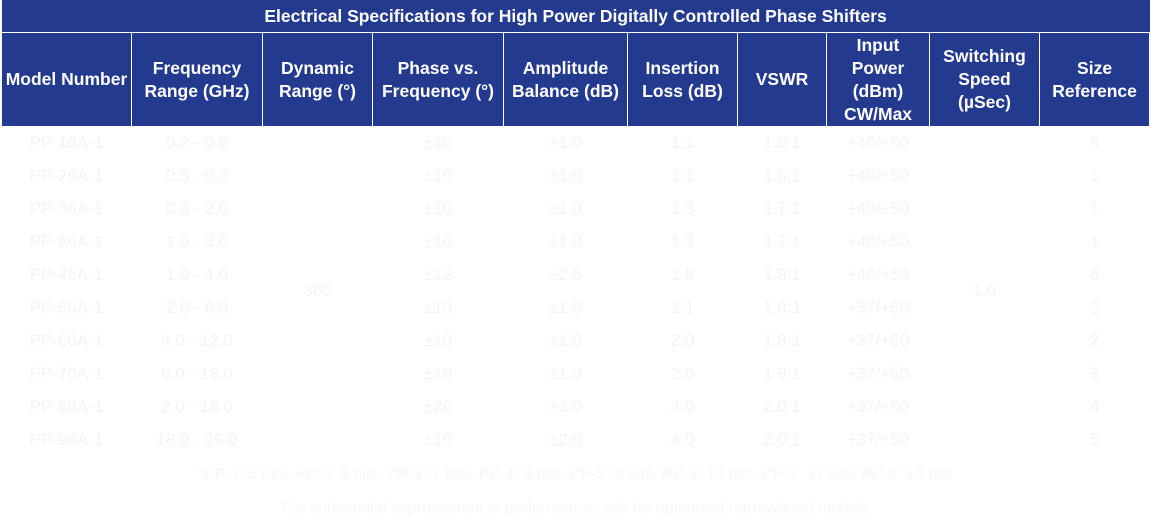 The height and width of the screenshot is (528, 1151). Describe the element at coordinates (1094, 274) in the screenshot. I see `cell-size: 6` at that location.